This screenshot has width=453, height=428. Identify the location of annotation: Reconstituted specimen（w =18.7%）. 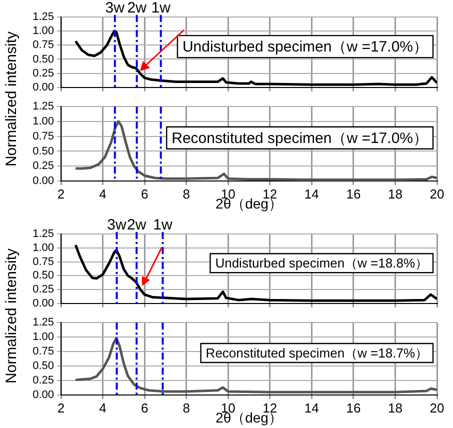
(317, 353).